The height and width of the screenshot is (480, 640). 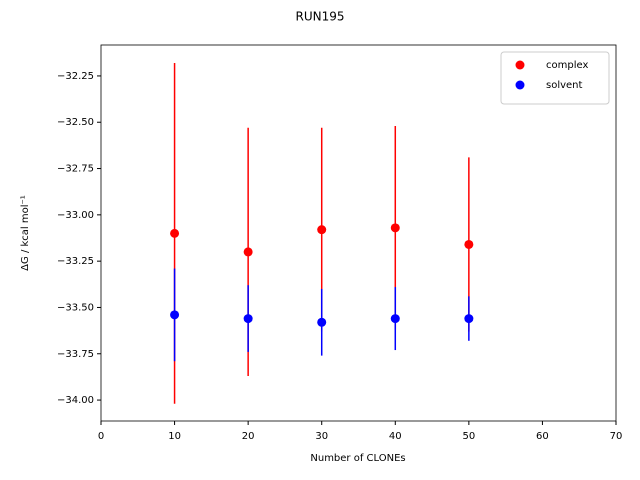 What do you see at coordinates (75, 354) in the screenshot?
I see `y-tick-label: −33.75` at bounding box center [75, 354].